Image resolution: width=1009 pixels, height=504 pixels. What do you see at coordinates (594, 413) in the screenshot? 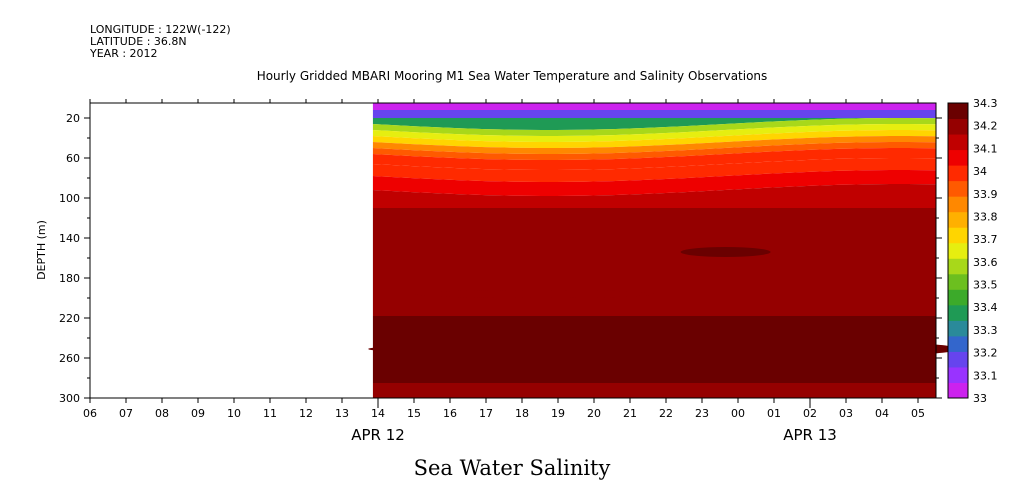
I see `x-tick-label: 20` at bounding box center [594, 413].